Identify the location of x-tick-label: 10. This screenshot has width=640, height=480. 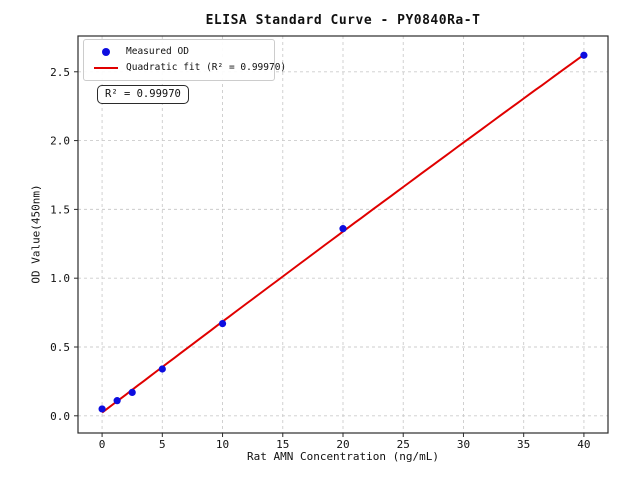
(222, 444).